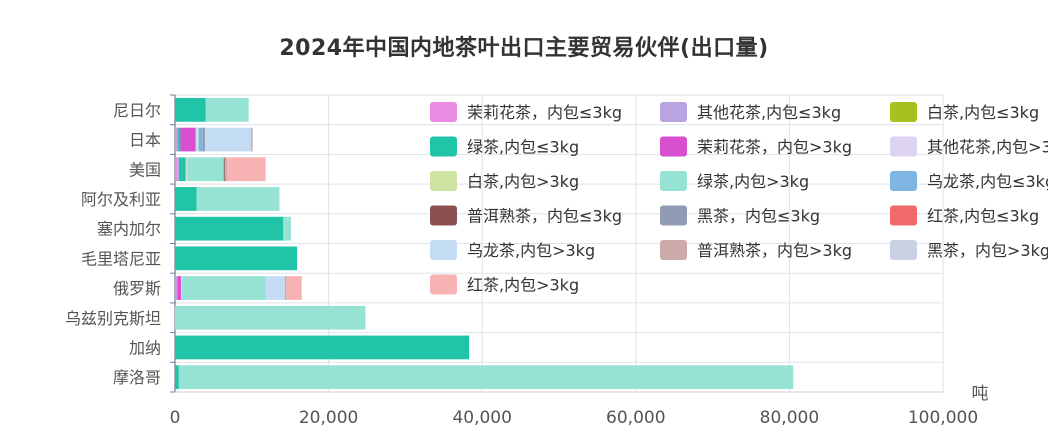  Describe the element at coordinates (523, 147) in the screenshot. I see `legend-label: 绿茶,内包≤3kg` at that location.